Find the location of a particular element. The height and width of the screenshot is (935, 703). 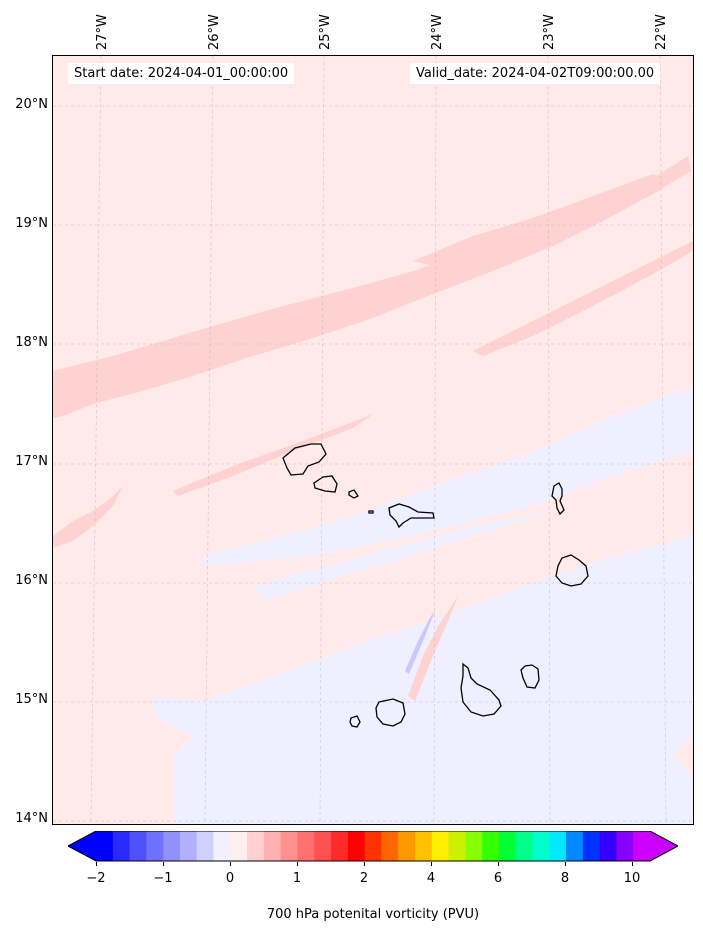

colorbar-over-triangle is located at coordinates (664, 846).